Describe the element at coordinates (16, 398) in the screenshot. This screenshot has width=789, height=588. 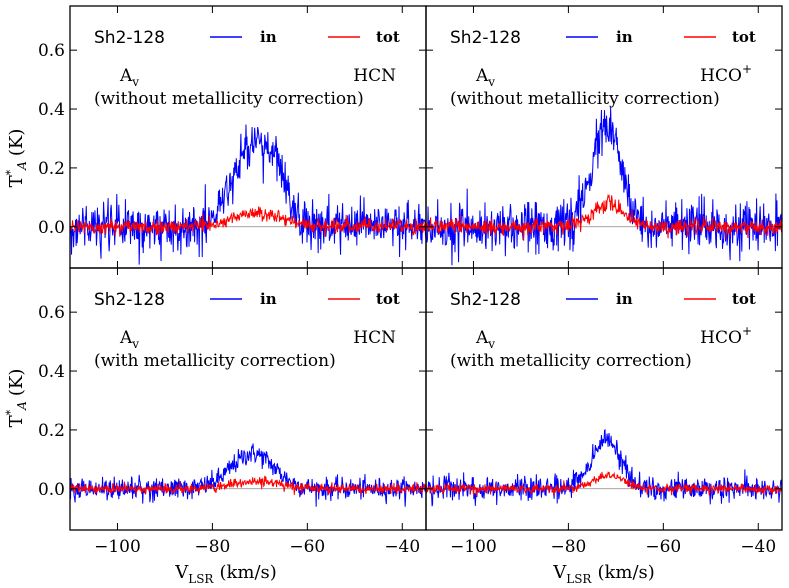
I see `y-axis-label-bottom: T*A(K)` at that location.